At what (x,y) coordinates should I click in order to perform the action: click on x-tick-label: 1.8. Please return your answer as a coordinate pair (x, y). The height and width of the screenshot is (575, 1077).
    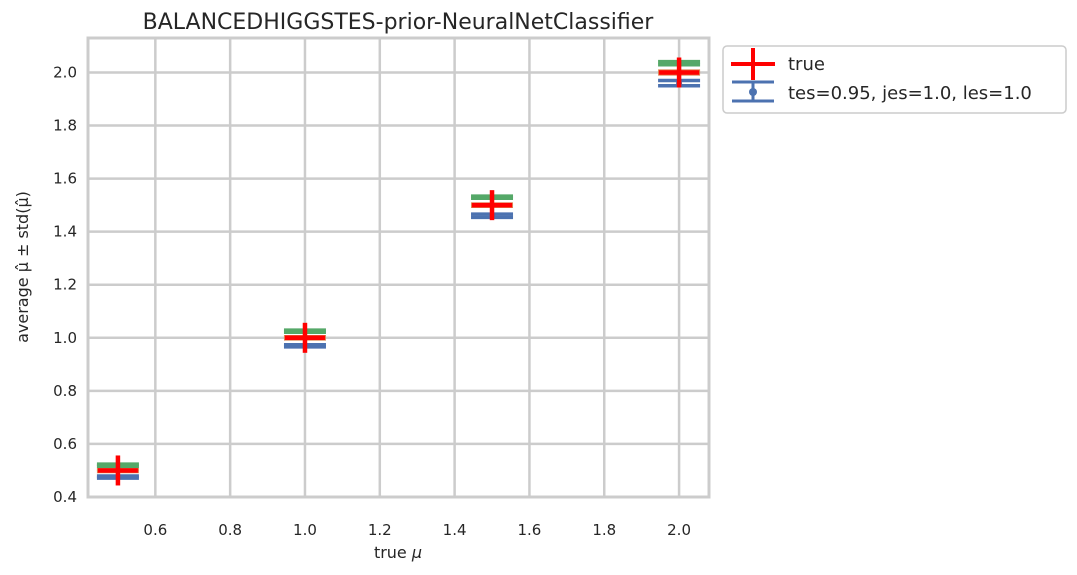
    Looking at the image, I should click on (604, 530).